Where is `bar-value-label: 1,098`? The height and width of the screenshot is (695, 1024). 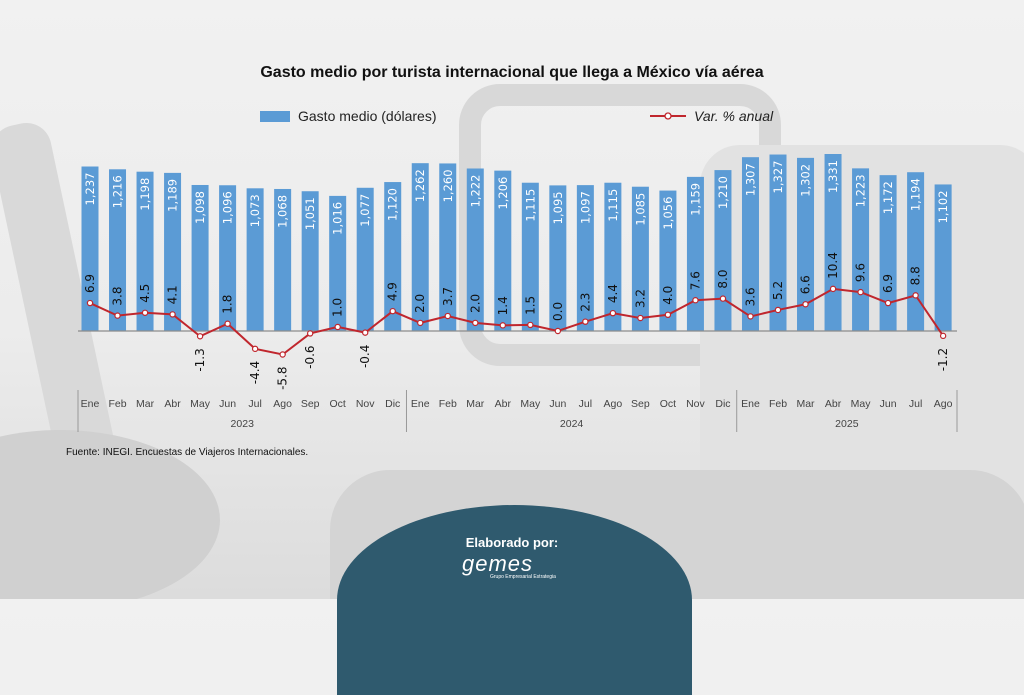 bar-value-label: 1,098 is located at coordinates (200, 207).